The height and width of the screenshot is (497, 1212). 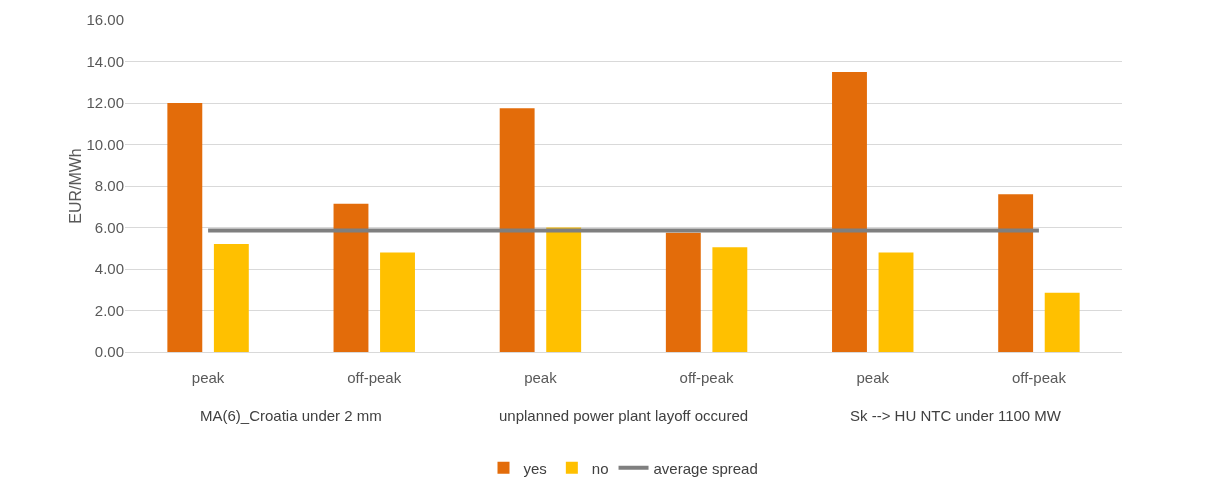 I want to click on y-tick-label: 0.00, so click(x=109, y=352).